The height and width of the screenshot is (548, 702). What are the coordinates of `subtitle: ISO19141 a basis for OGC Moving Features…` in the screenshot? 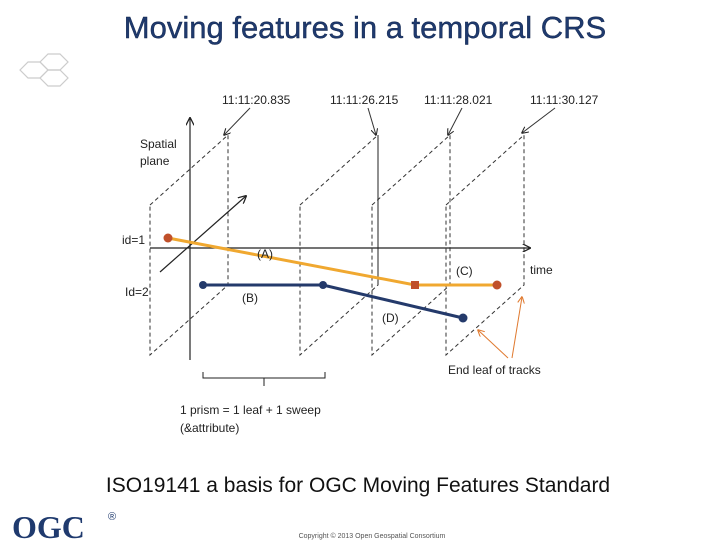 It's located at (358, 485).